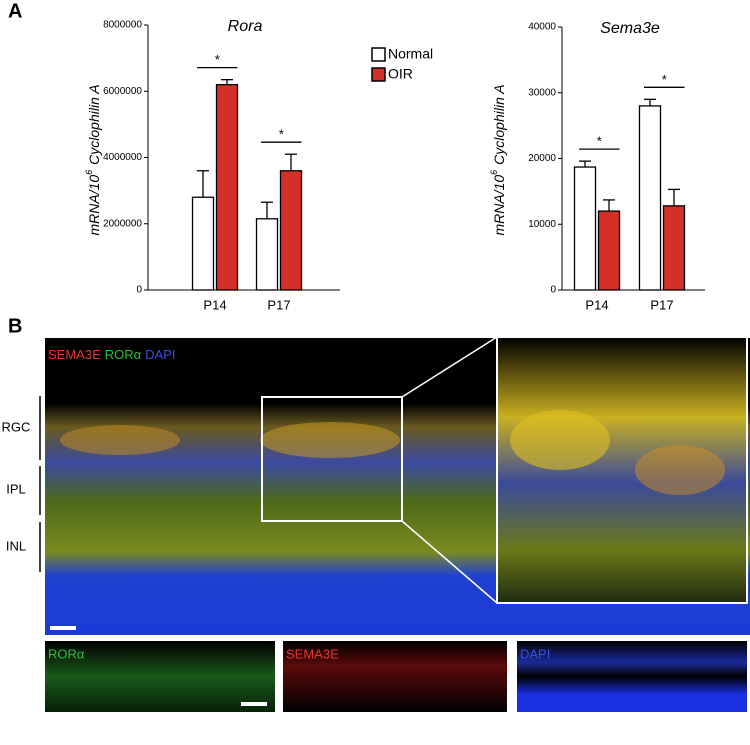 This screenshot has width=750, height=745. What do you see at coordinates (15, 326) in the screenshot?
I see `panel-label: B` at bounding box center [15, 326].